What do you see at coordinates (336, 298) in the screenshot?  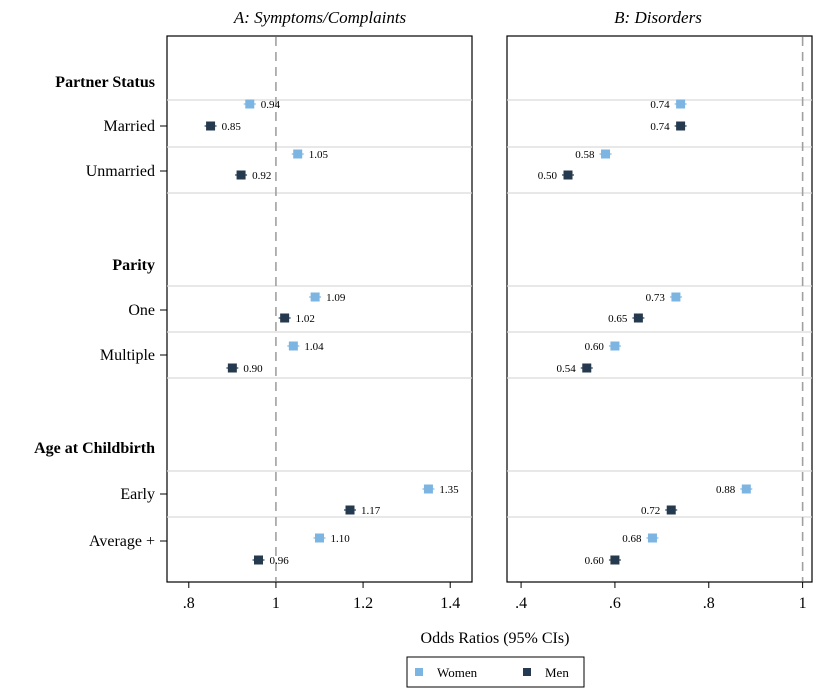 I see `women-value-label: 1.09` at bounding box center [336, 298].